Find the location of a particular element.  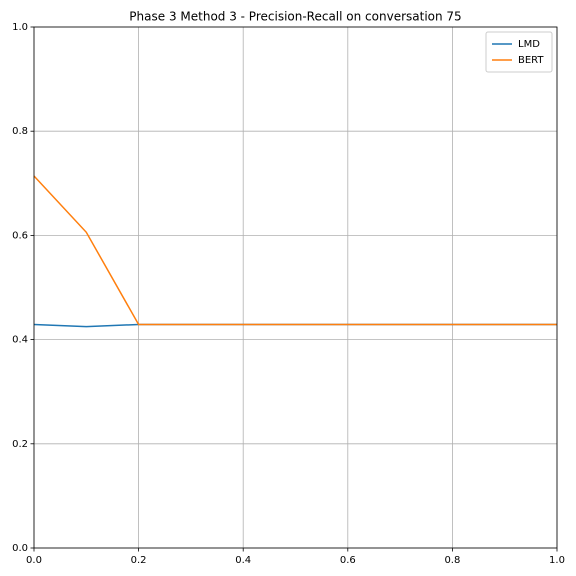

legend-label: LMD is located at coordinates (529, 44).